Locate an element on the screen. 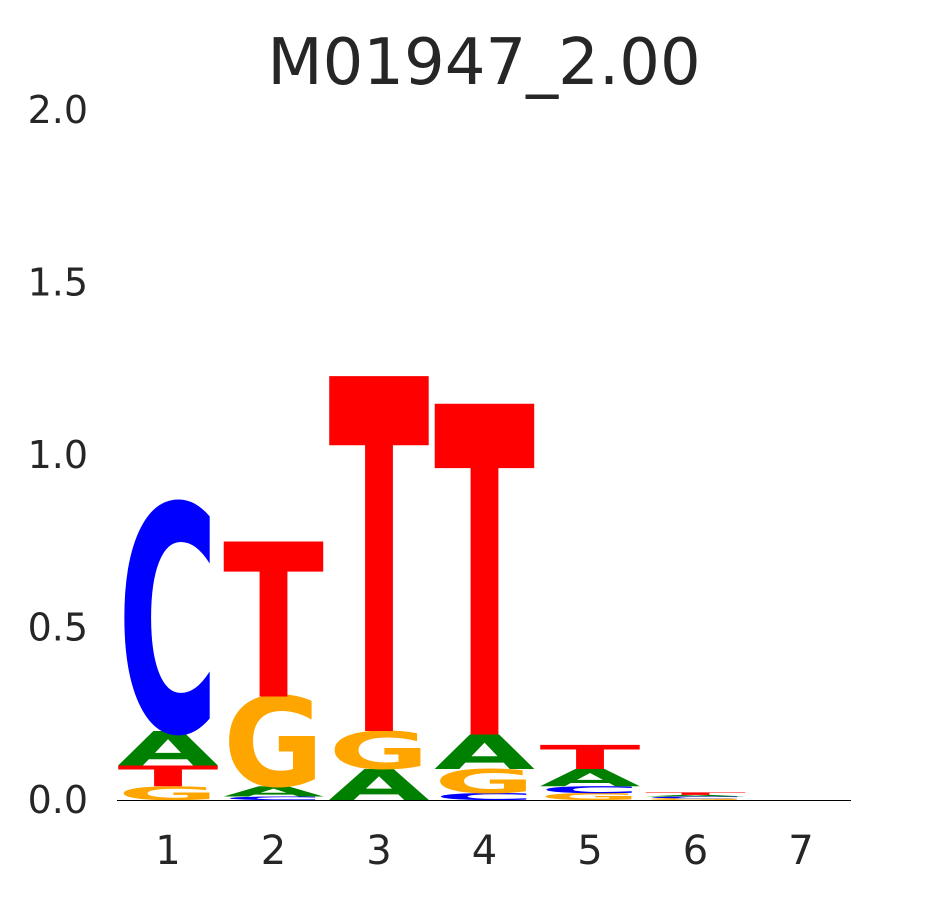  y-tick-label: 1.0 is located at coordinates (58, 455).